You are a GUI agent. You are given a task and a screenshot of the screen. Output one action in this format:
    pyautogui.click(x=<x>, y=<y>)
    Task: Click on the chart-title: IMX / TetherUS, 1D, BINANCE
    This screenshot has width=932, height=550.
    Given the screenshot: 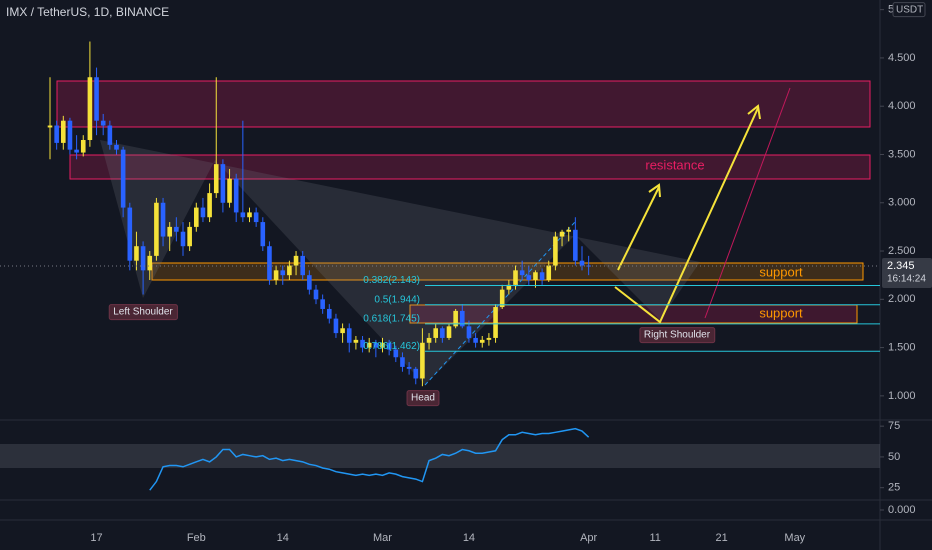 What is the action you would take?
    pyautogui.click(x=87, y=12)
    